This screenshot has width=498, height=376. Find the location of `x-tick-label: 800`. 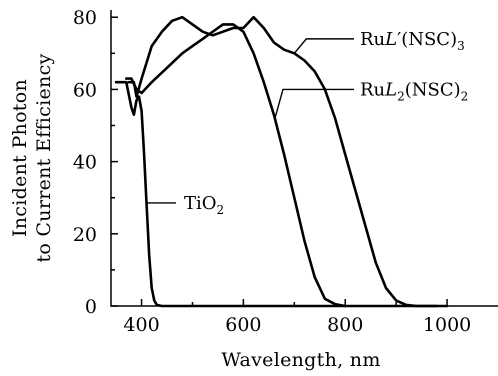

x-tick-label: 800 is located at coordinates (345, 325).